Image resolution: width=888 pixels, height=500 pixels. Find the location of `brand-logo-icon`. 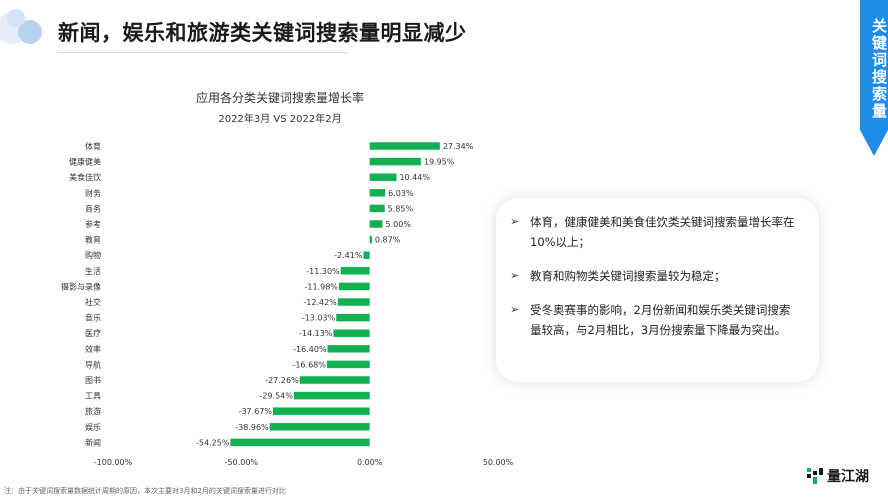

brand-logo-icon is located at coordinates (815, 476).